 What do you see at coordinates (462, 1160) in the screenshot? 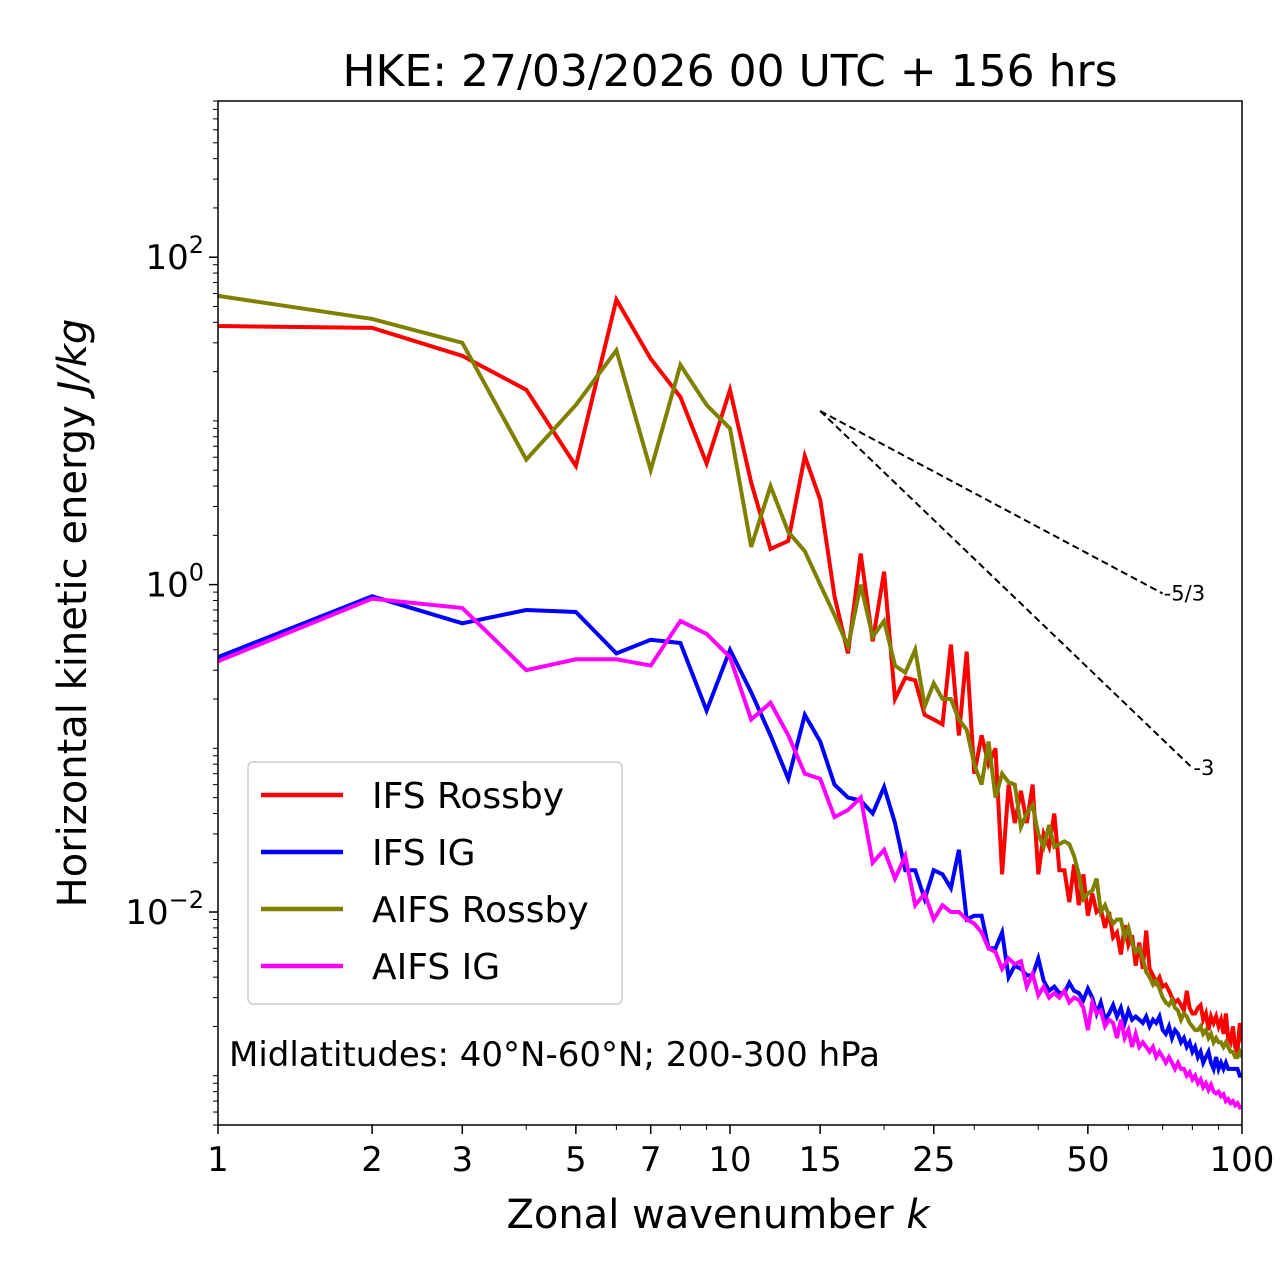
I see `x-tick-label: 3` at bounding box center [462, 1160].